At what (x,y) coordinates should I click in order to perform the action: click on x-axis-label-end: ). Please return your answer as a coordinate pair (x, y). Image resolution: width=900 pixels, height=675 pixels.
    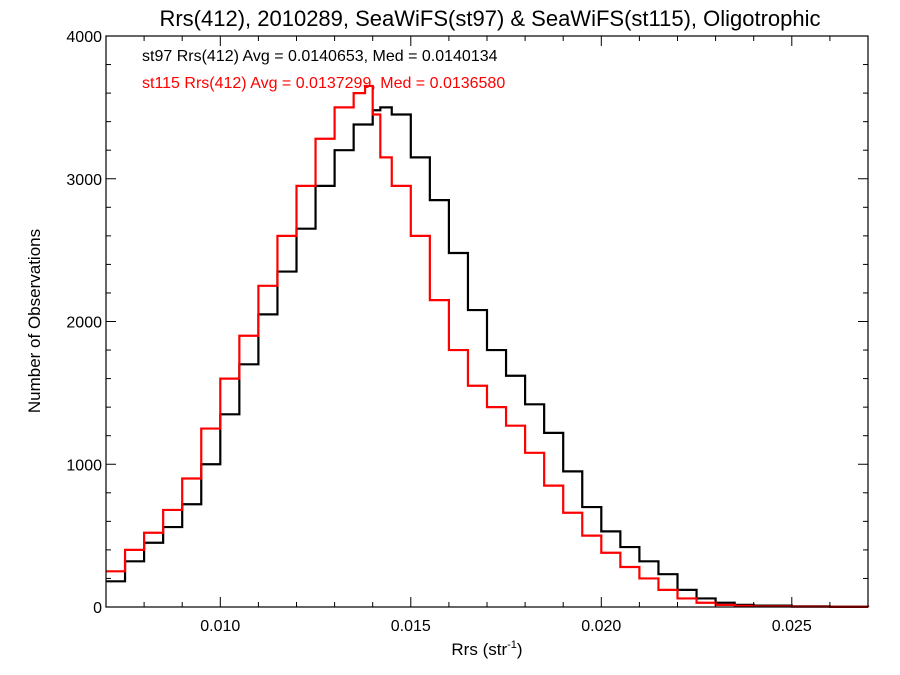
    Looking at the image, I should click on (520, 649).